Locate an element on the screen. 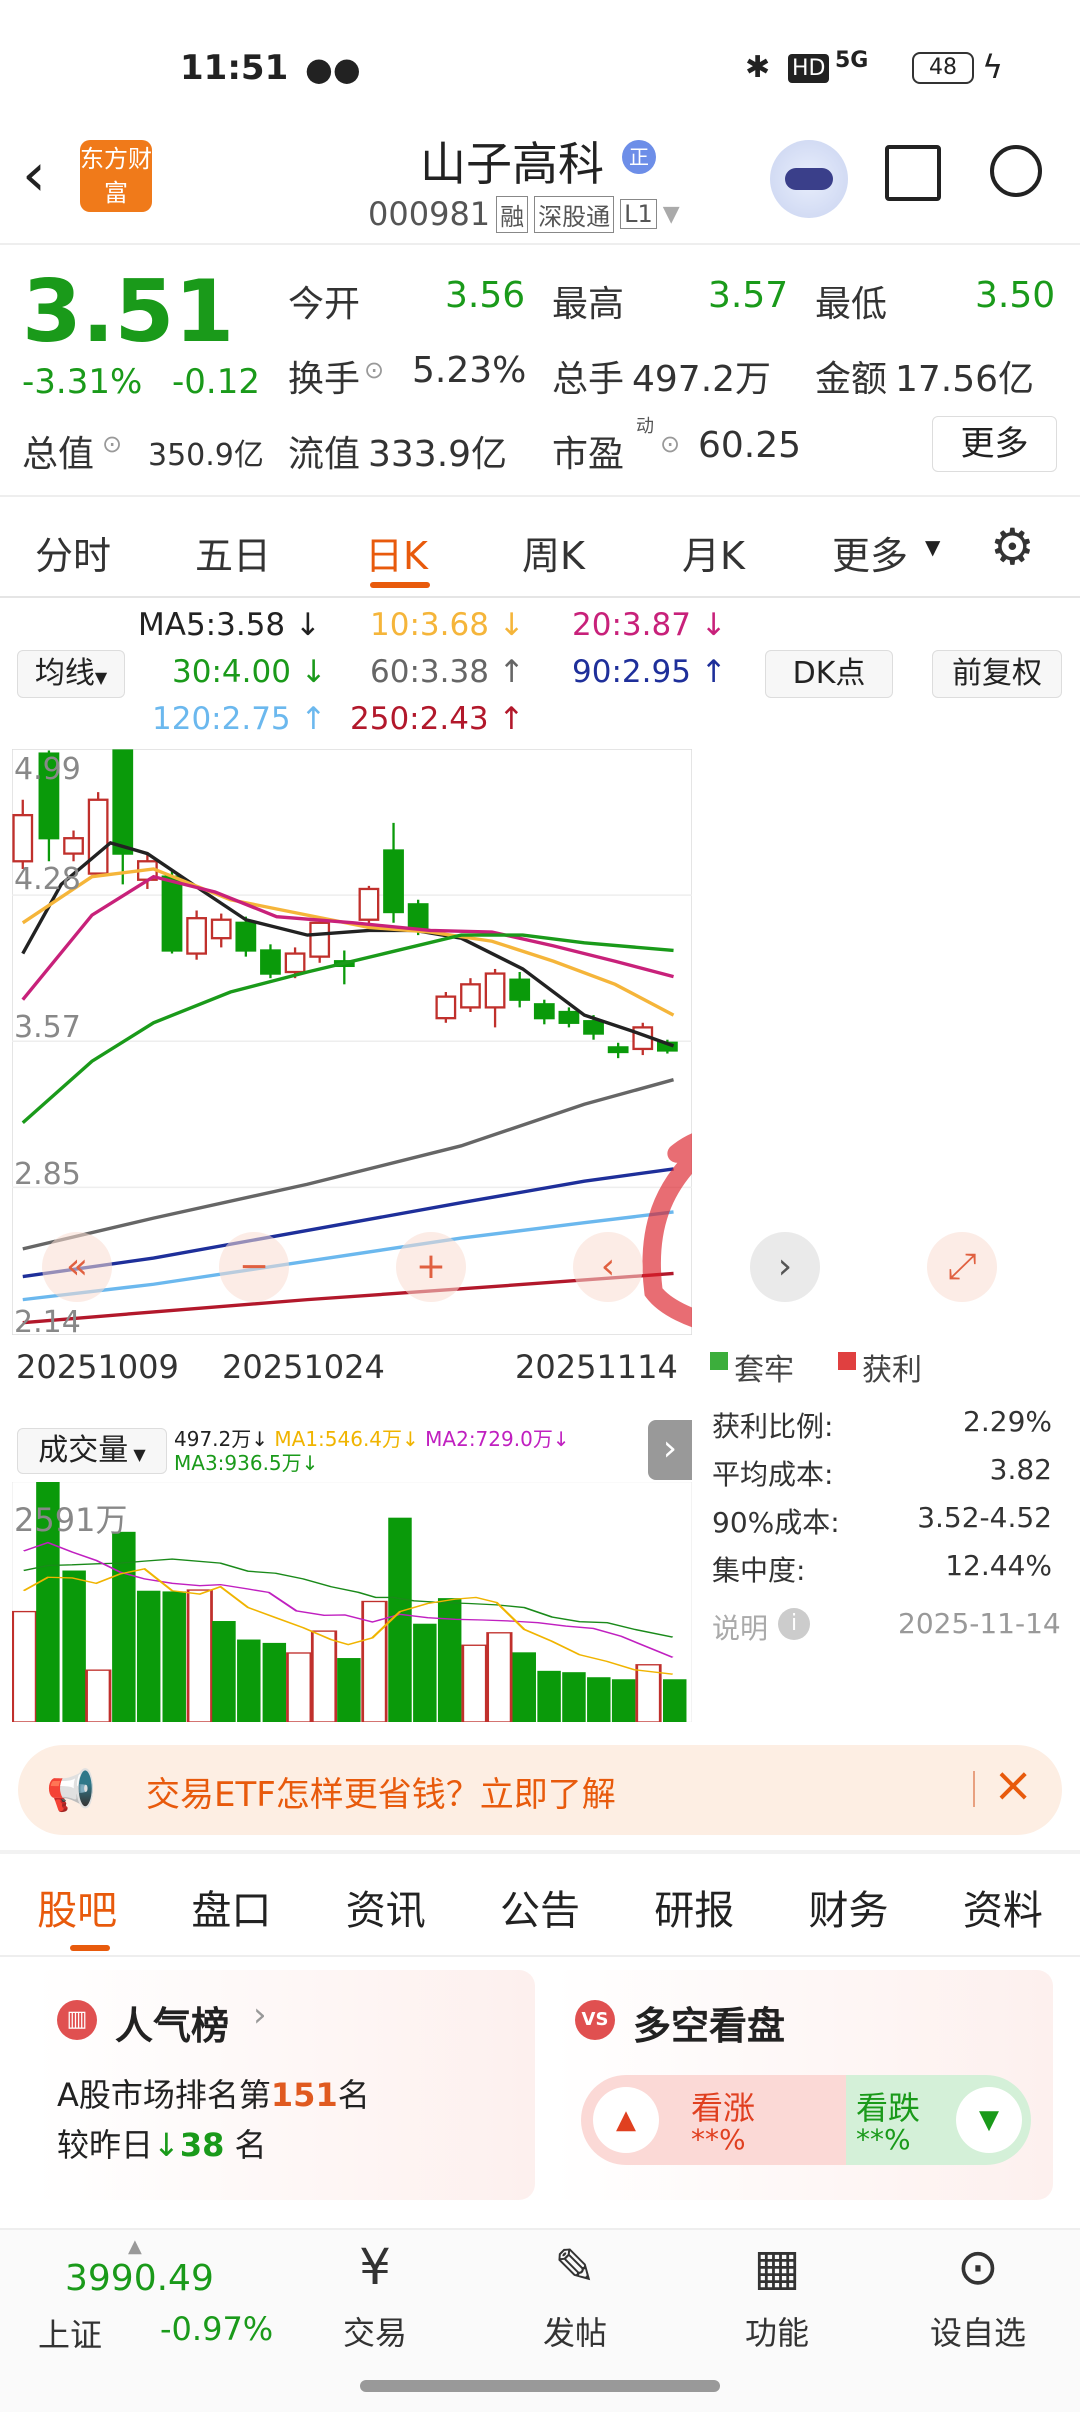  bearish-label: 看跌 is located at coordinates (888, 2108).